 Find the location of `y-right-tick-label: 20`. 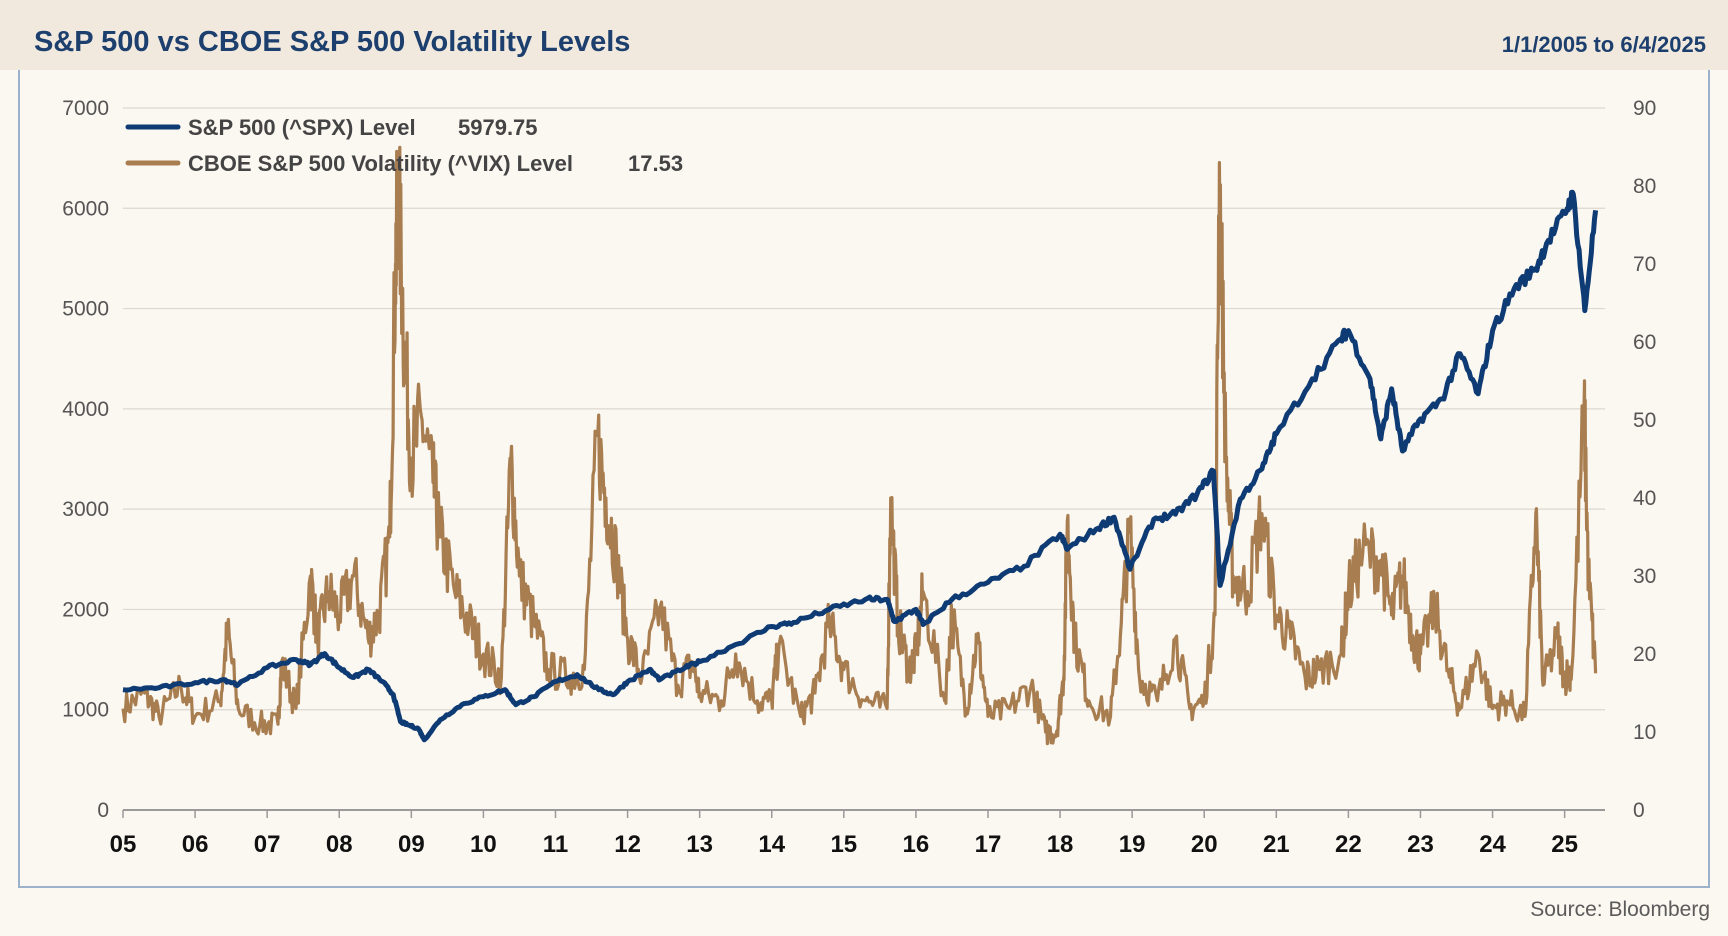

y-right-tick-label: 20 is located at coordinates (1644, 654).